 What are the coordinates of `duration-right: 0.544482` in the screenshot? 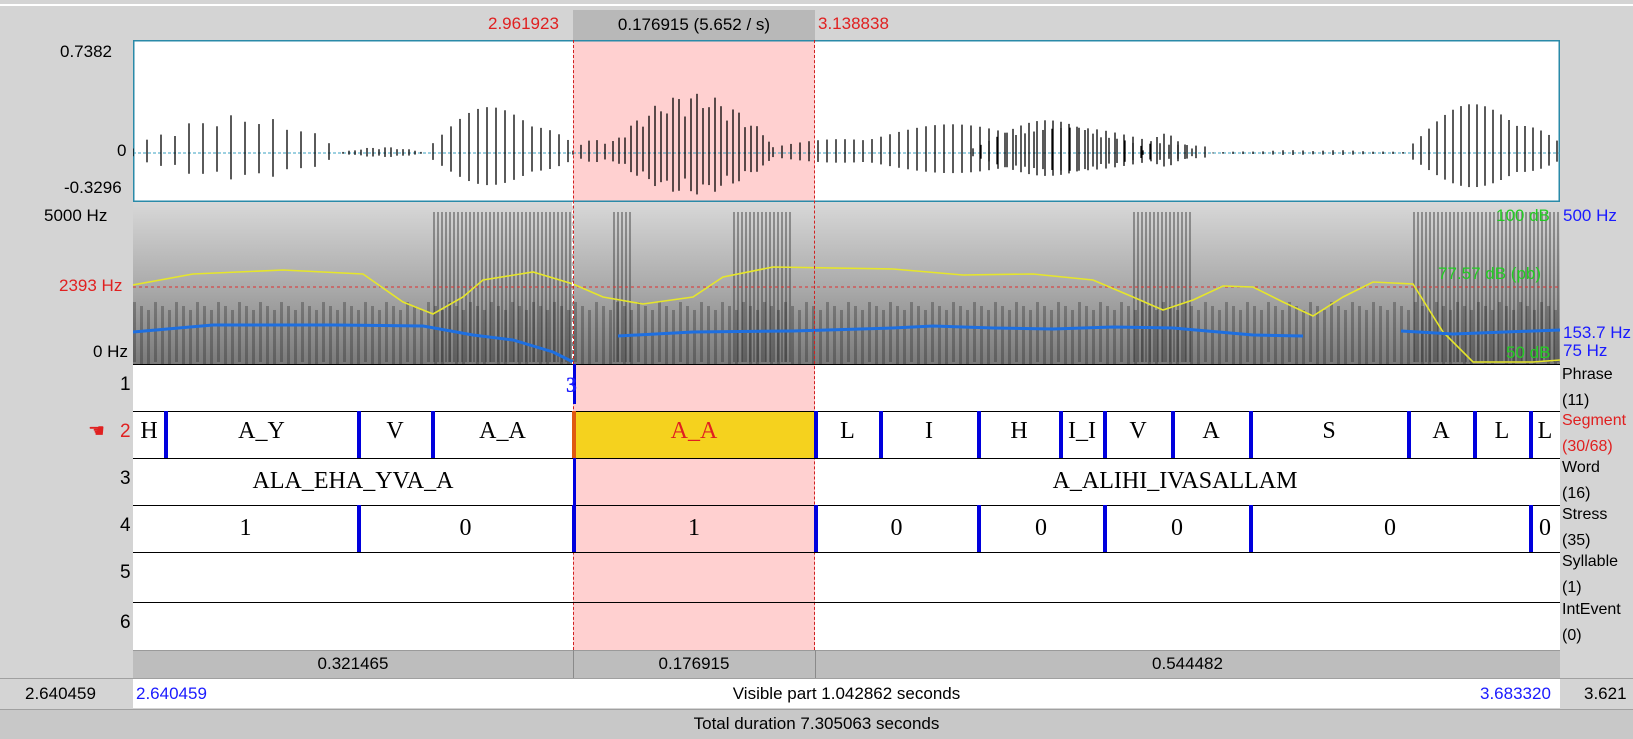 It's located at (1187, 663).